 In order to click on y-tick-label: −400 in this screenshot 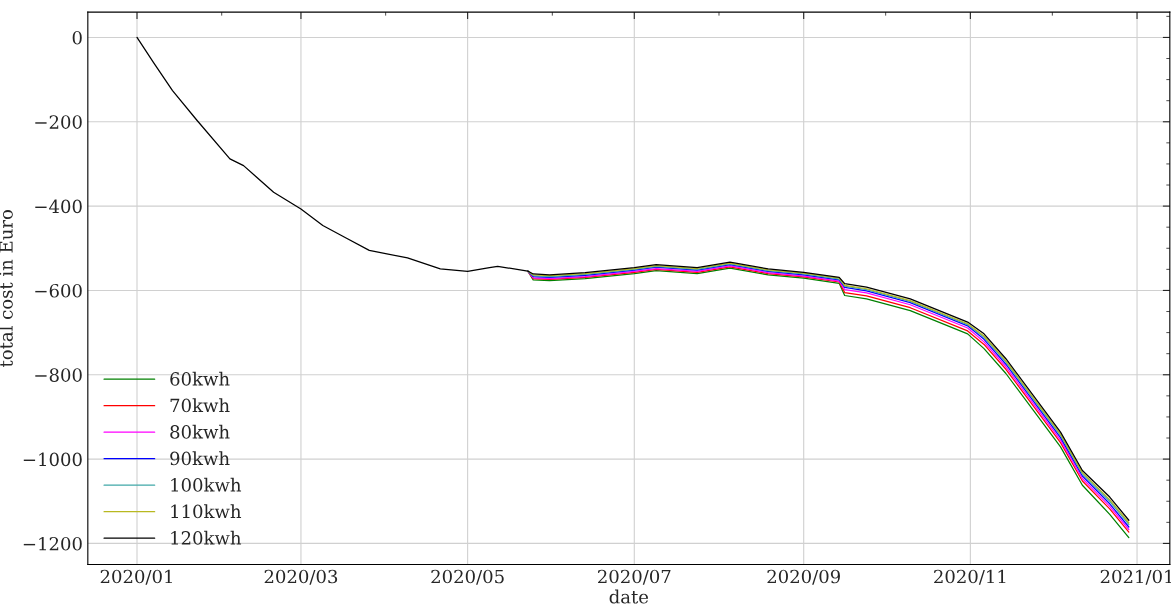, I will do `click(58, 206)`.